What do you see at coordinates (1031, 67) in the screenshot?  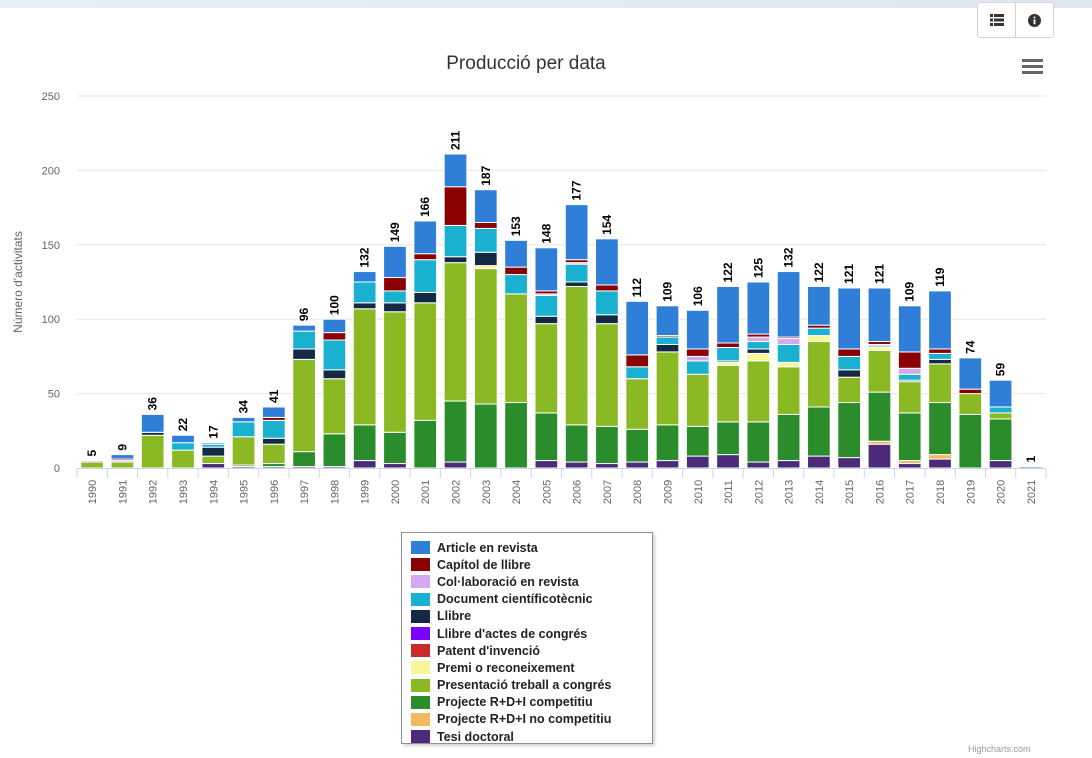 I see `hamburger-menu-icon` at bounding box center [1031, 67].